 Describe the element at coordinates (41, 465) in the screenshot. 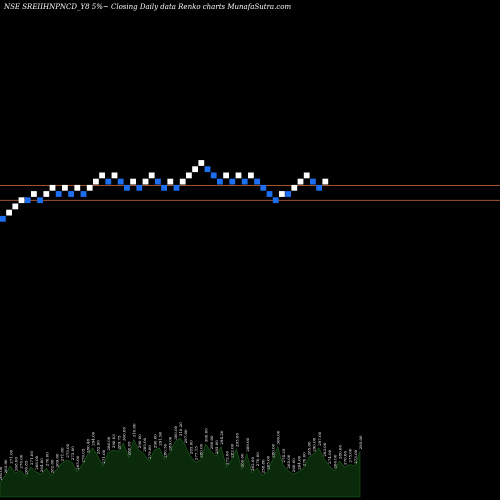

I see `volume-label: 264.80` at that location.